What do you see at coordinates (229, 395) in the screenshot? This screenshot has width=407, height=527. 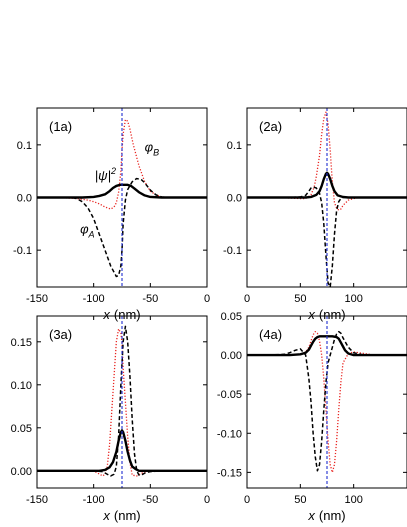 I see `y-tick-label: -0.05` at bounding box center [229, 395].